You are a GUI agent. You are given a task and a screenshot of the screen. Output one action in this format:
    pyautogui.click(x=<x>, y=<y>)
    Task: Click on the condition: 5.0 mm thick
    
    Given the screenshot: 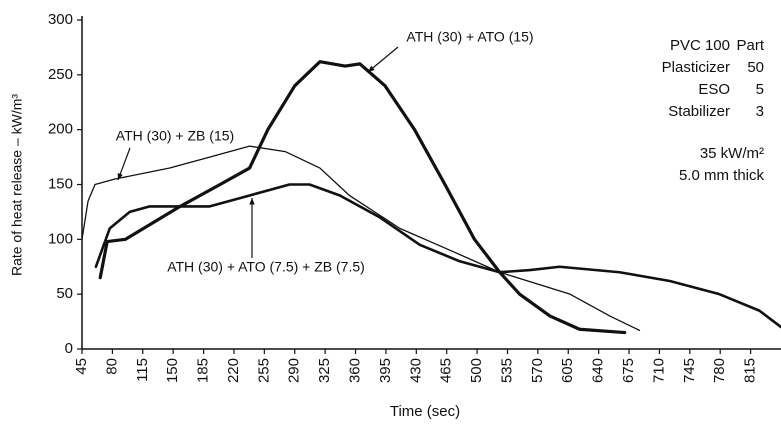 What is the action you would take?
    pyautogui.click(x=722, y=175)
    